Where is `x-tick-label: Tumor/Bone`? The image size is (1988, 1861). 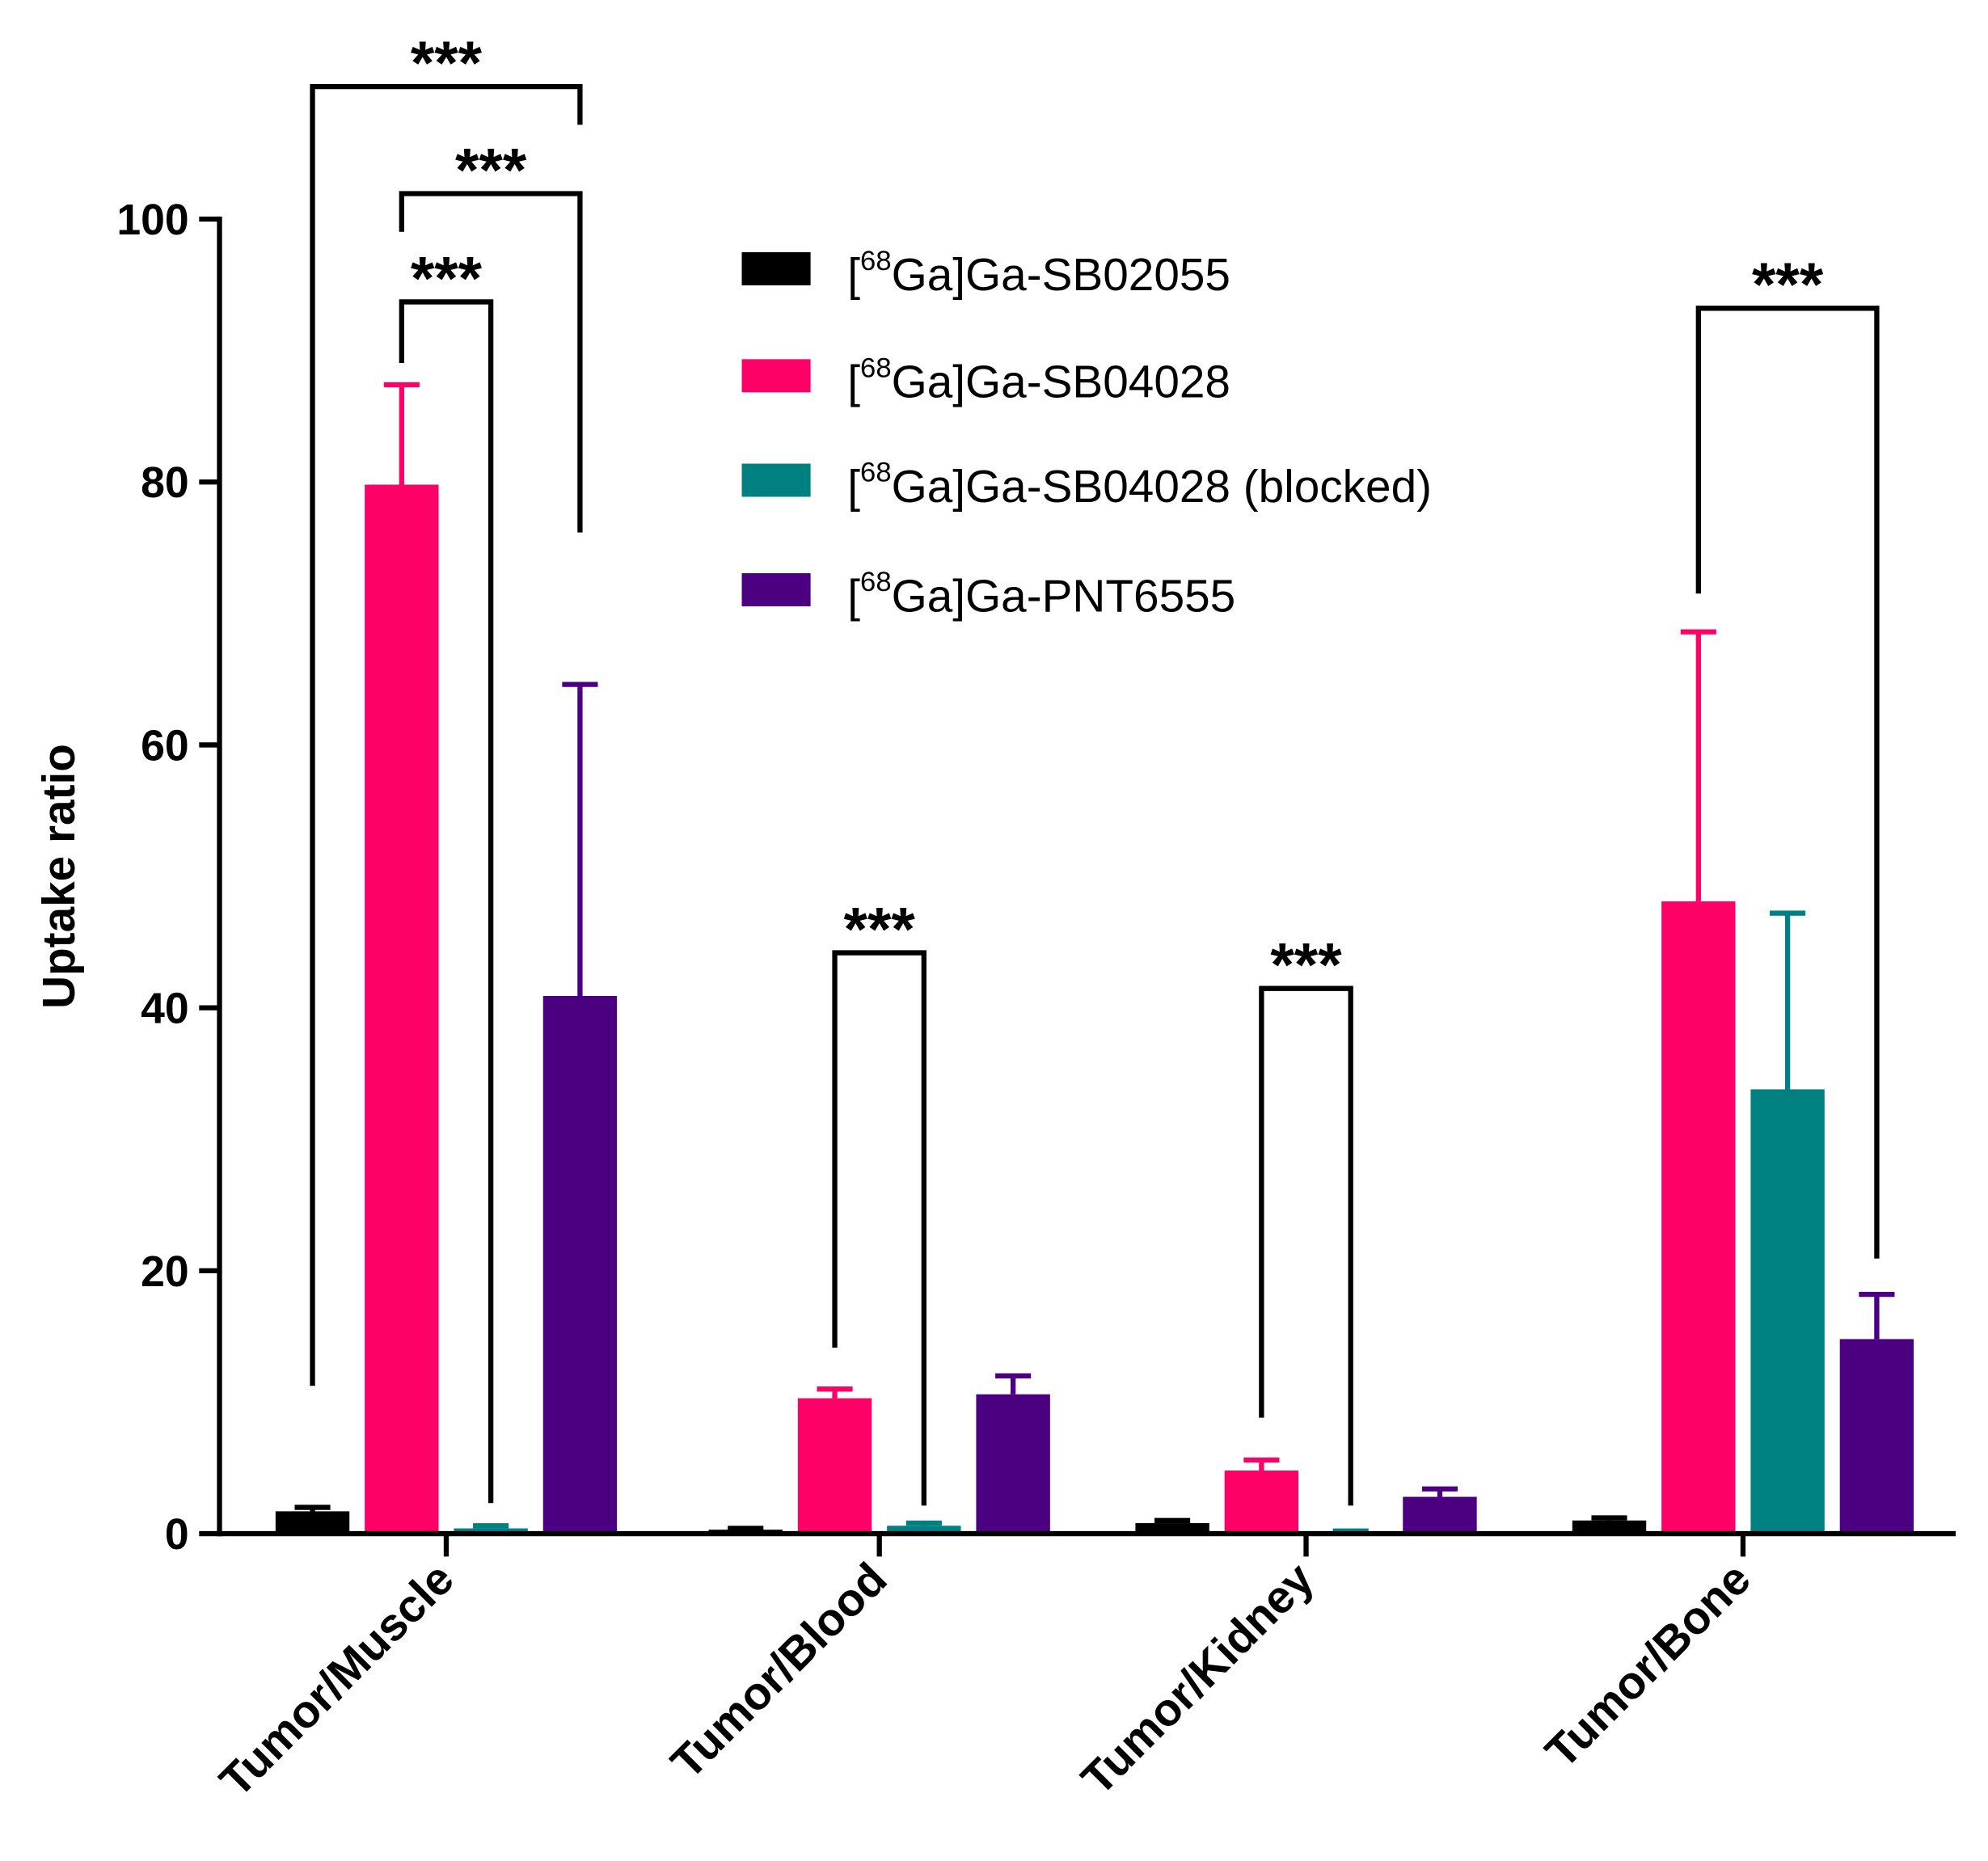
x-tick-label: Tumor/Bone is located at coordinates (1648, 1666).